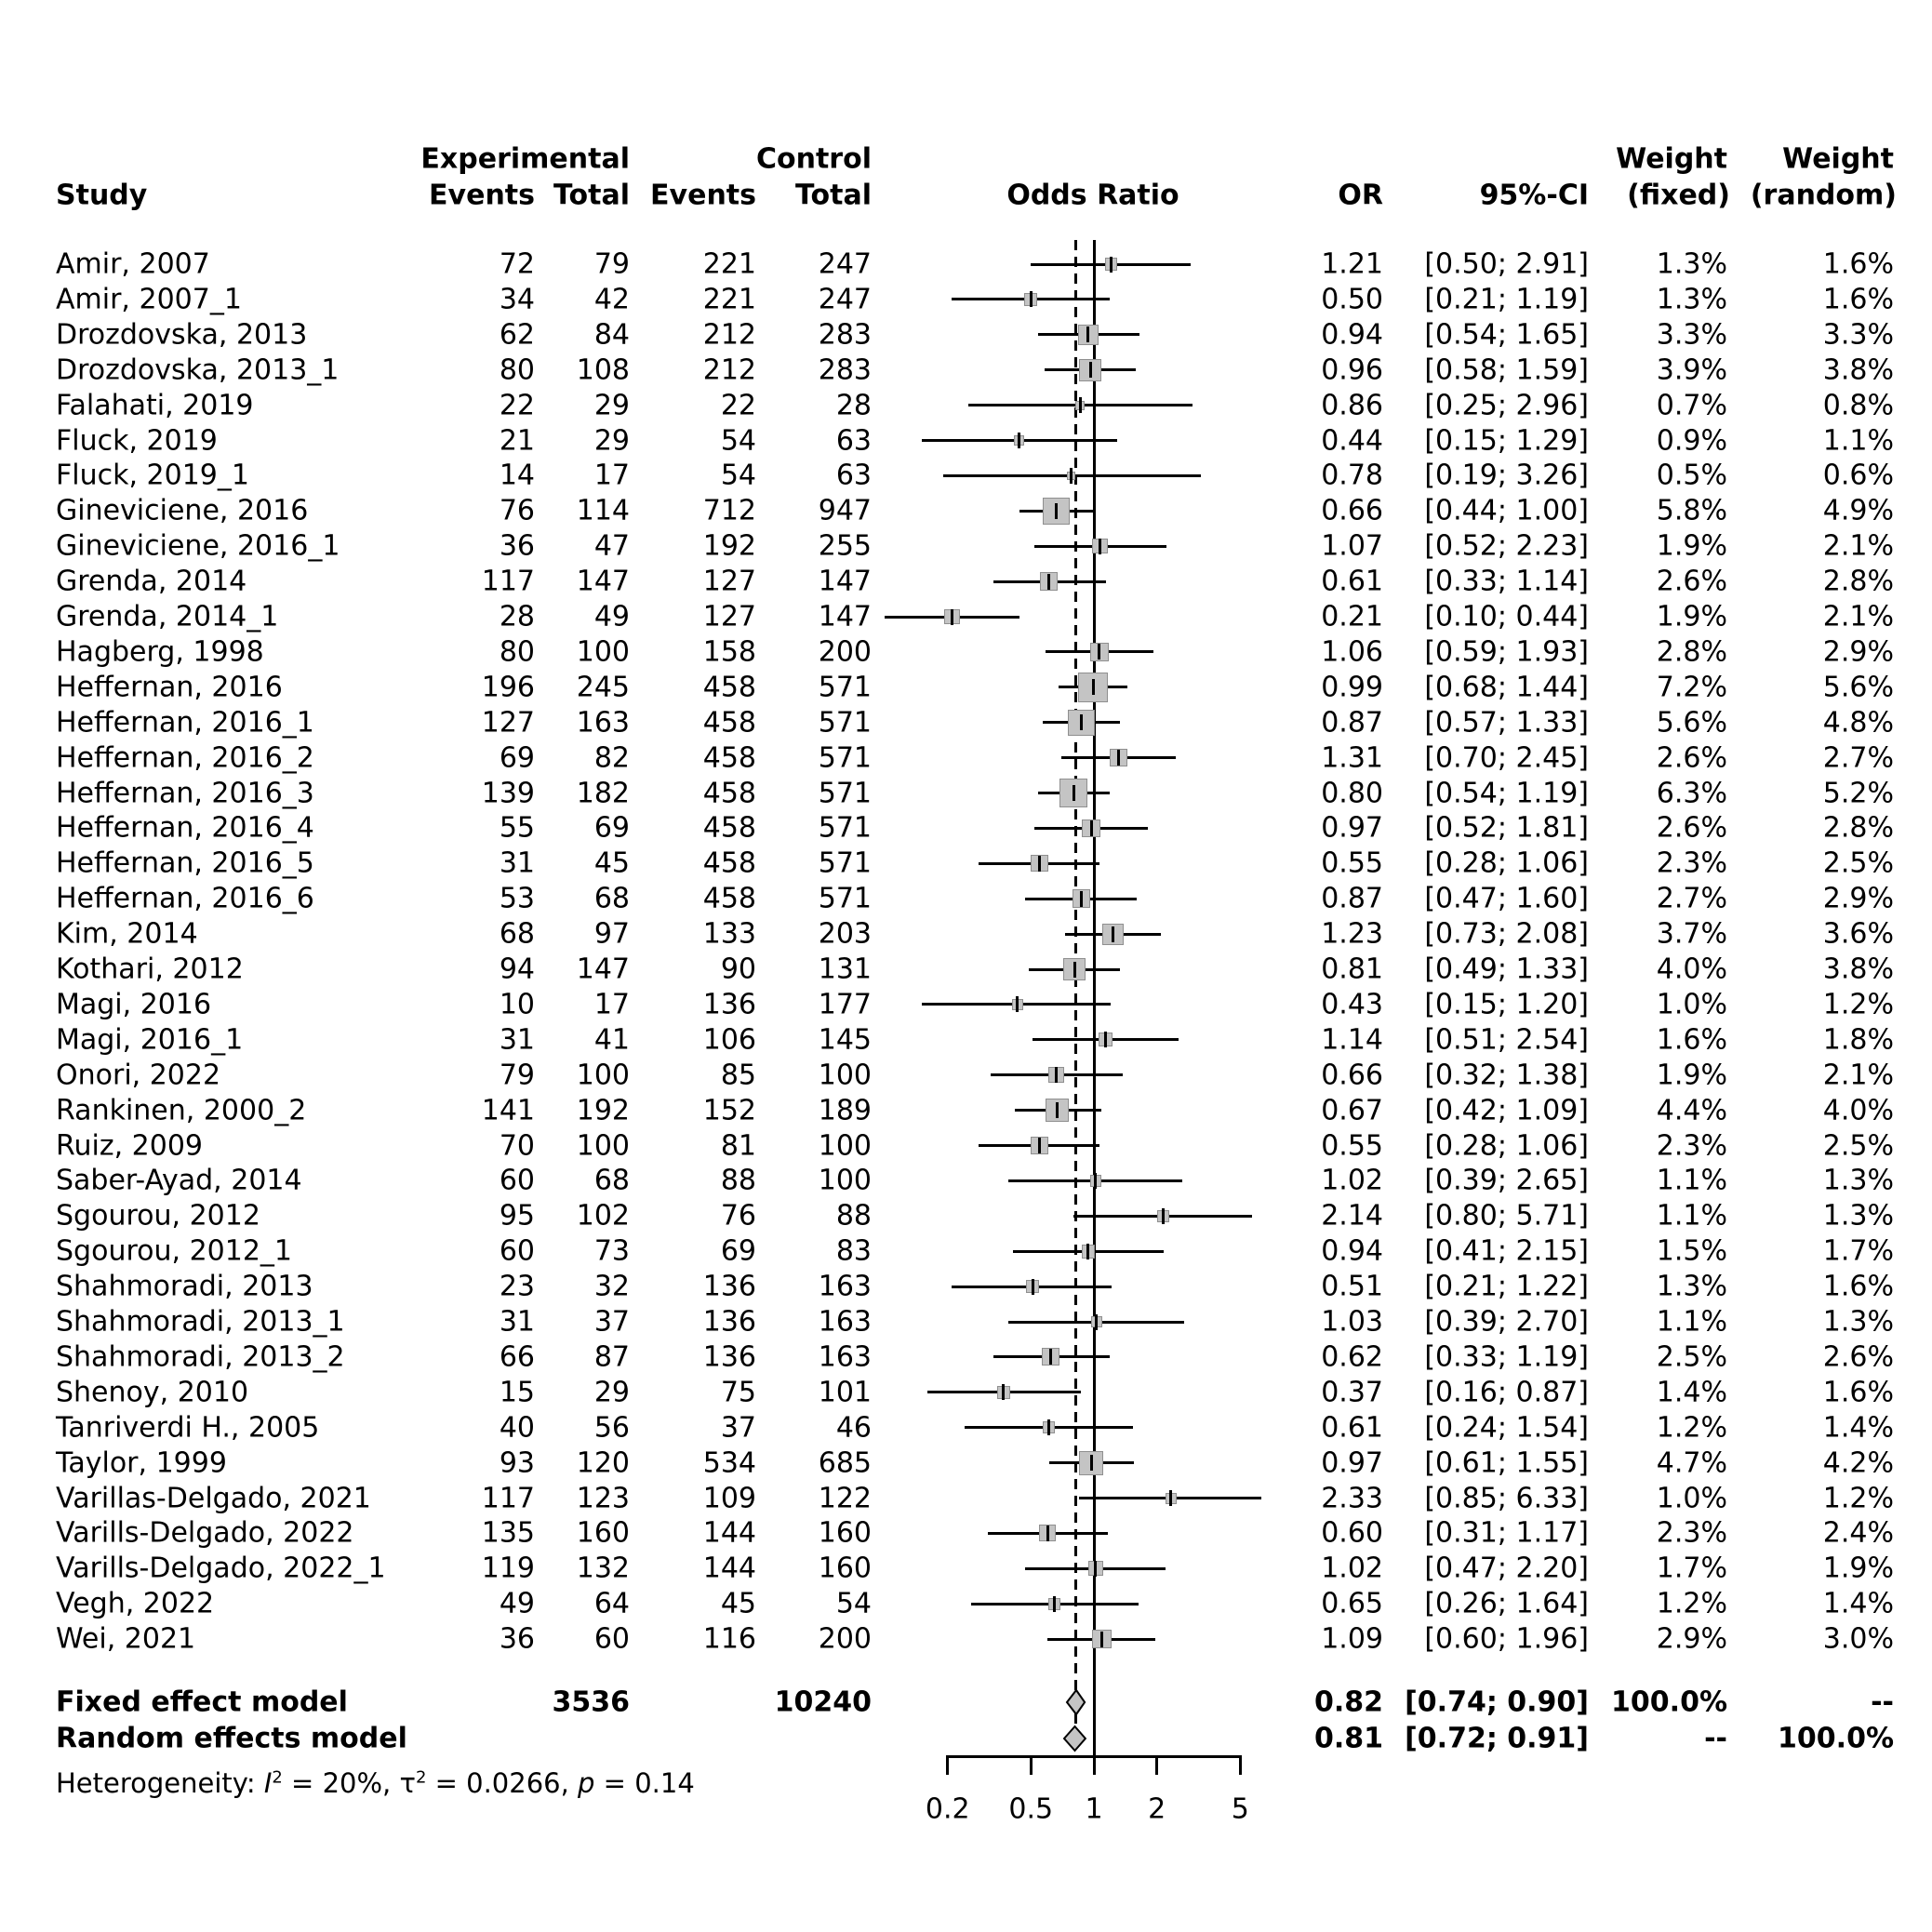  What do you see at coordinates (149, 299) in the screenshot?
I see `study-label: Amir, 2007_1` at bounding box center [149, 299].